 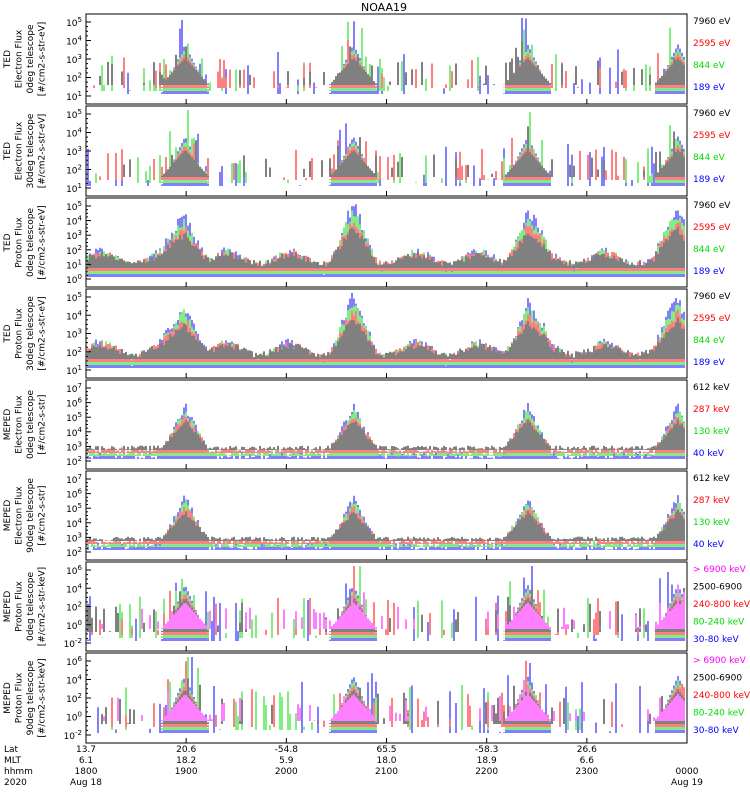 What do you see at coordinates (186, 772) in the screenshot?
I see `x-tick-hhmm: 1900` at bounding box center [186, 772].